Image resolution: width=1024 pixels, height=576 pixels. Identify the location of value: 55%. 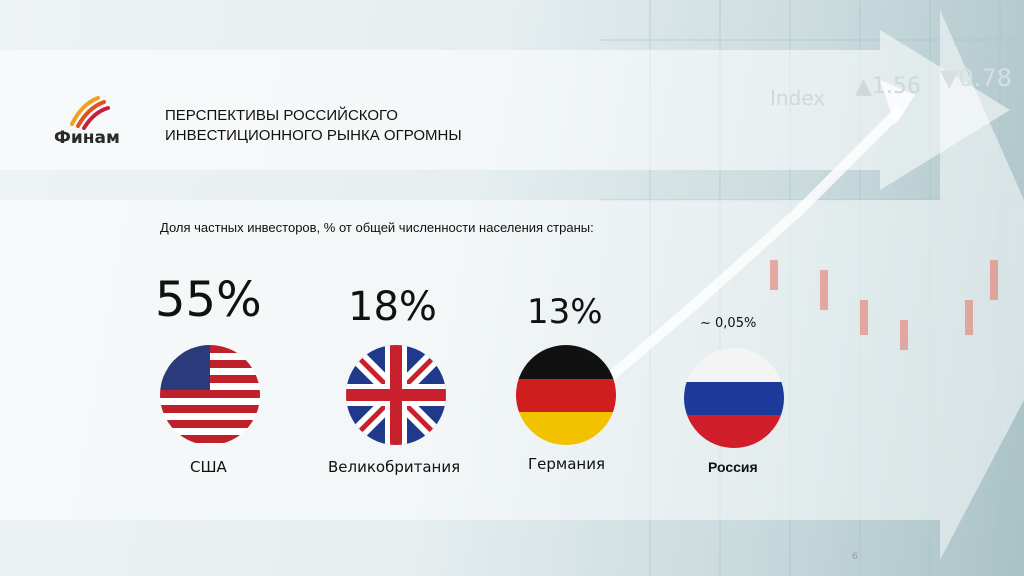
(208, 300).